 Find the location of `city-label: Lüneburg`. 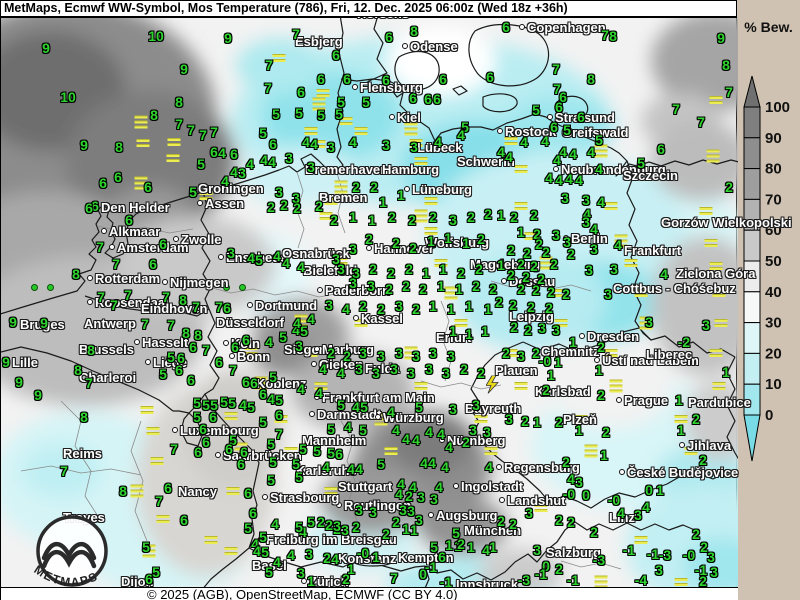

city-label: Lüneburg is located at coordinates (438, 189).